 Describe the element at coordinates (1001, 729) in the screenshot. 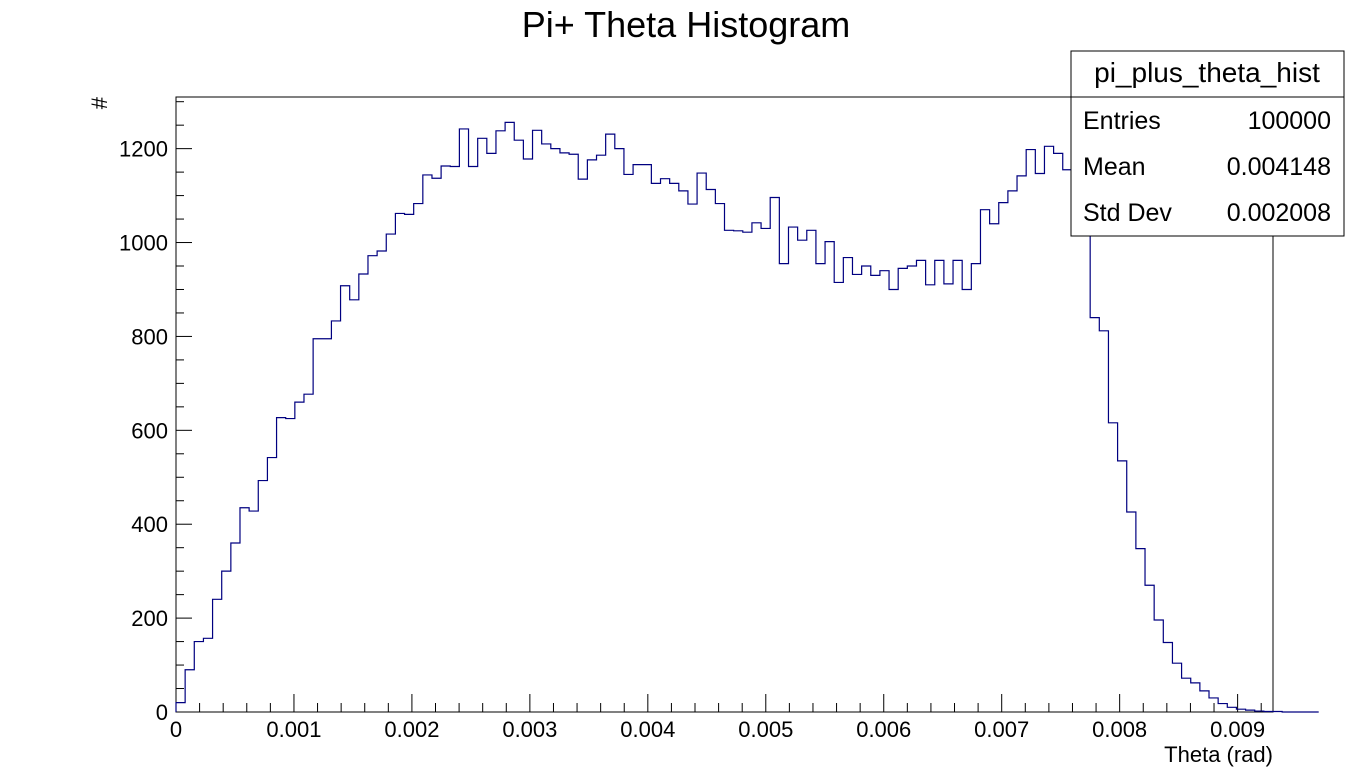

I see `x-tick-label: 0.007` at that location.